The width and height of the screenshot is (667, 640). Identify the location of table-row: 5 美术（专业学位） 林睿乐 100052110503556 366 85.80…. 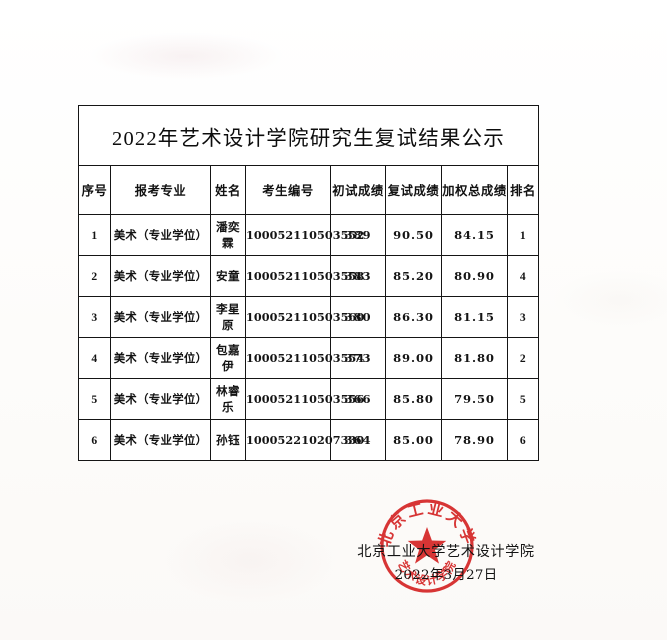
(308, 399).